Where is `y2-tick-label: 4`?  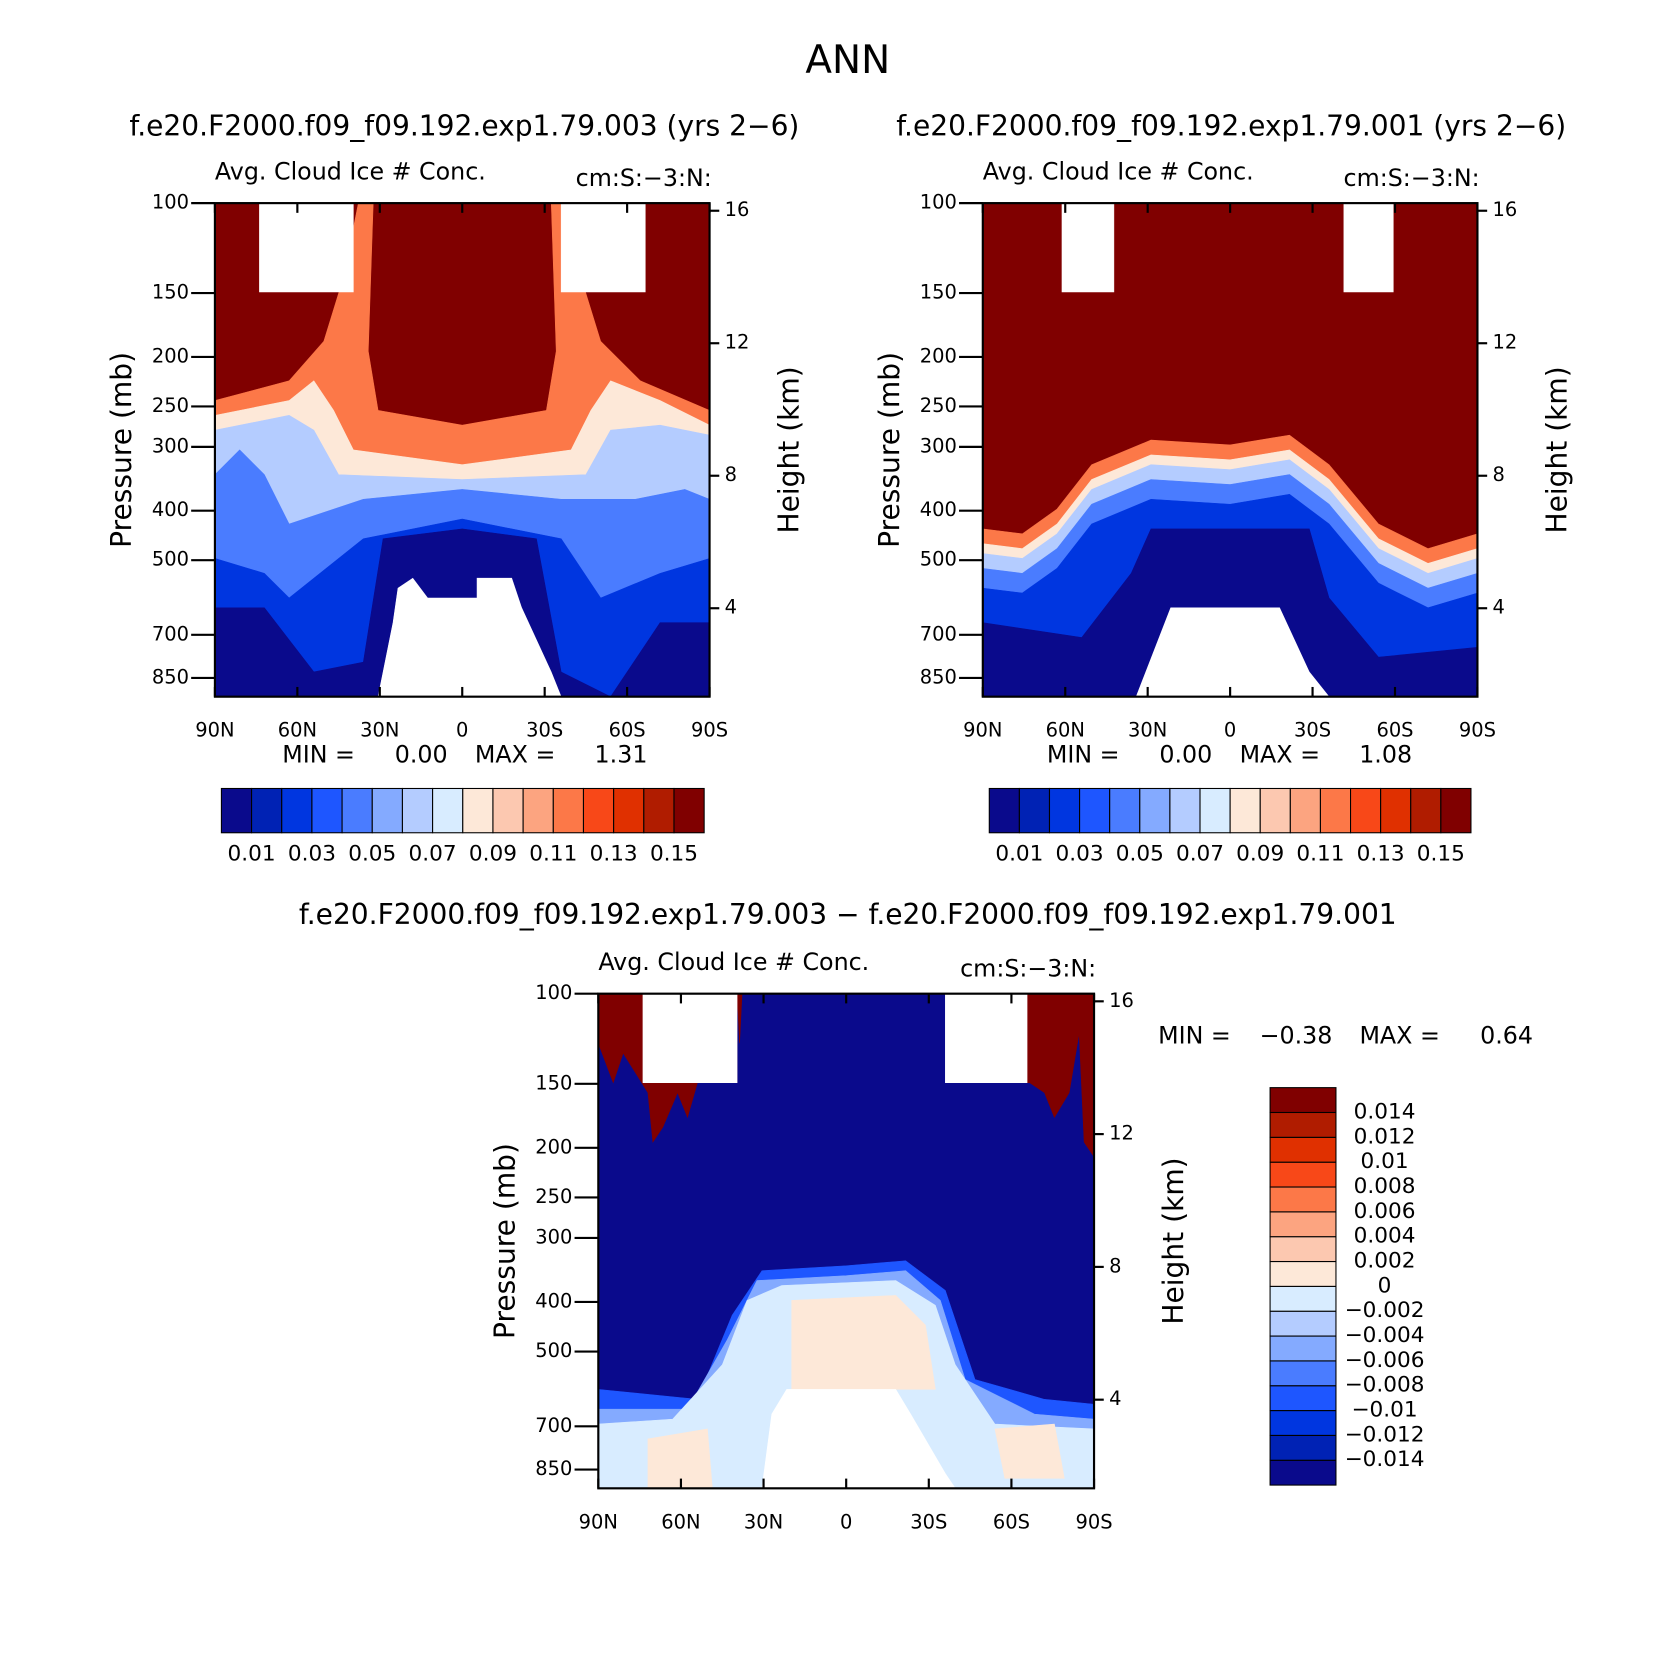 y2-tick-label: 4 is located at coordinates (1115, 1398).